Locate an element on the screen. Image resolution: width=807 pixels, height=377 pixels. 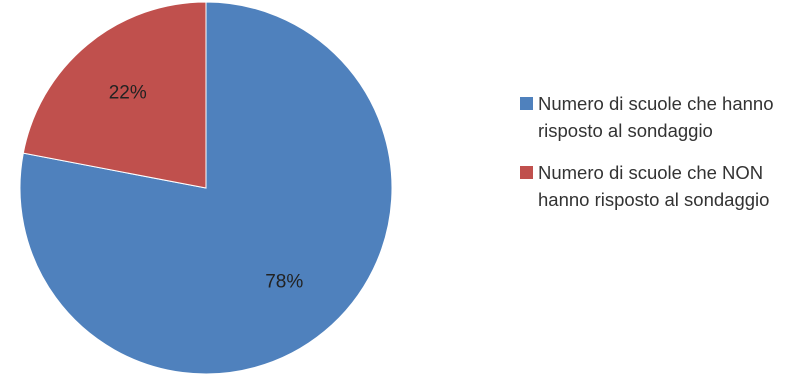
legend-swatch-not-responded is located at coordinates (526, 172).